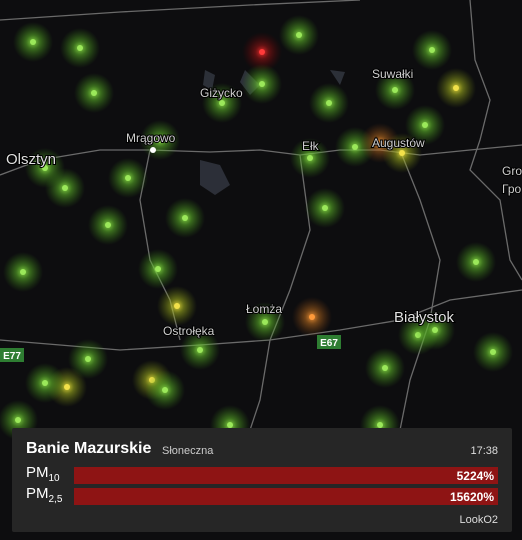  What do you see at coordinates (54, 478) in the screenshot?
I see `pm-sub: 10` at bounding box center [54, 478].